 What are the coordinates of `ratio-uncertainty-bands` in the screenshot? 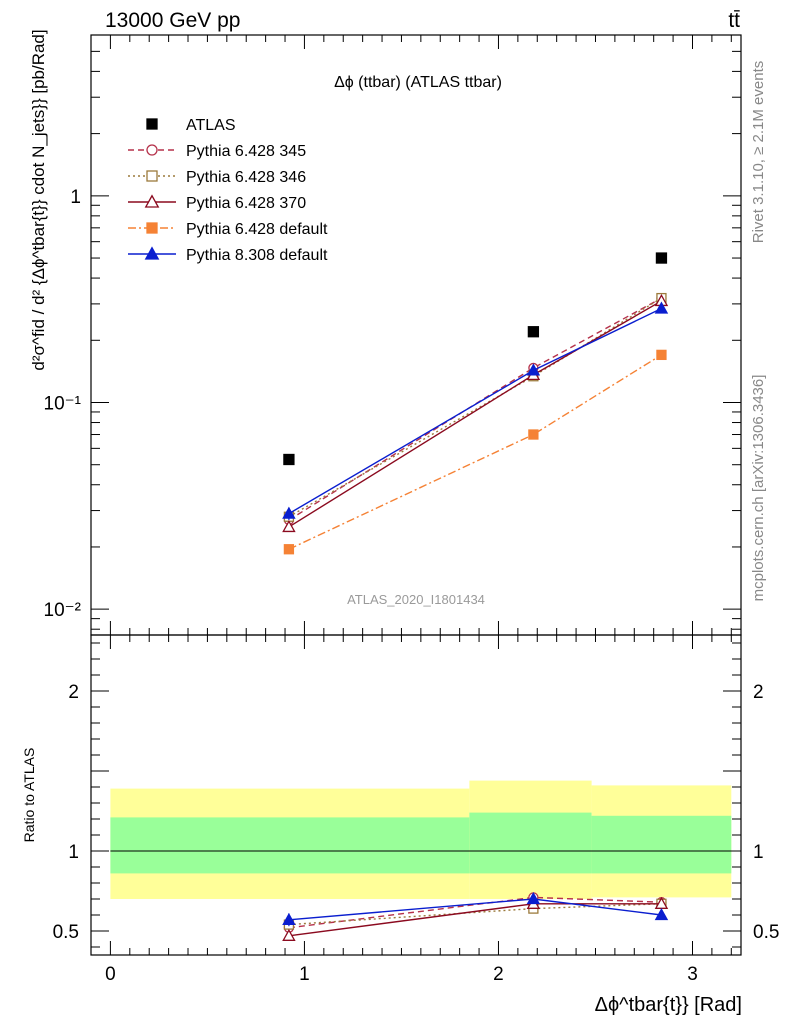 It's located at (421, 839).